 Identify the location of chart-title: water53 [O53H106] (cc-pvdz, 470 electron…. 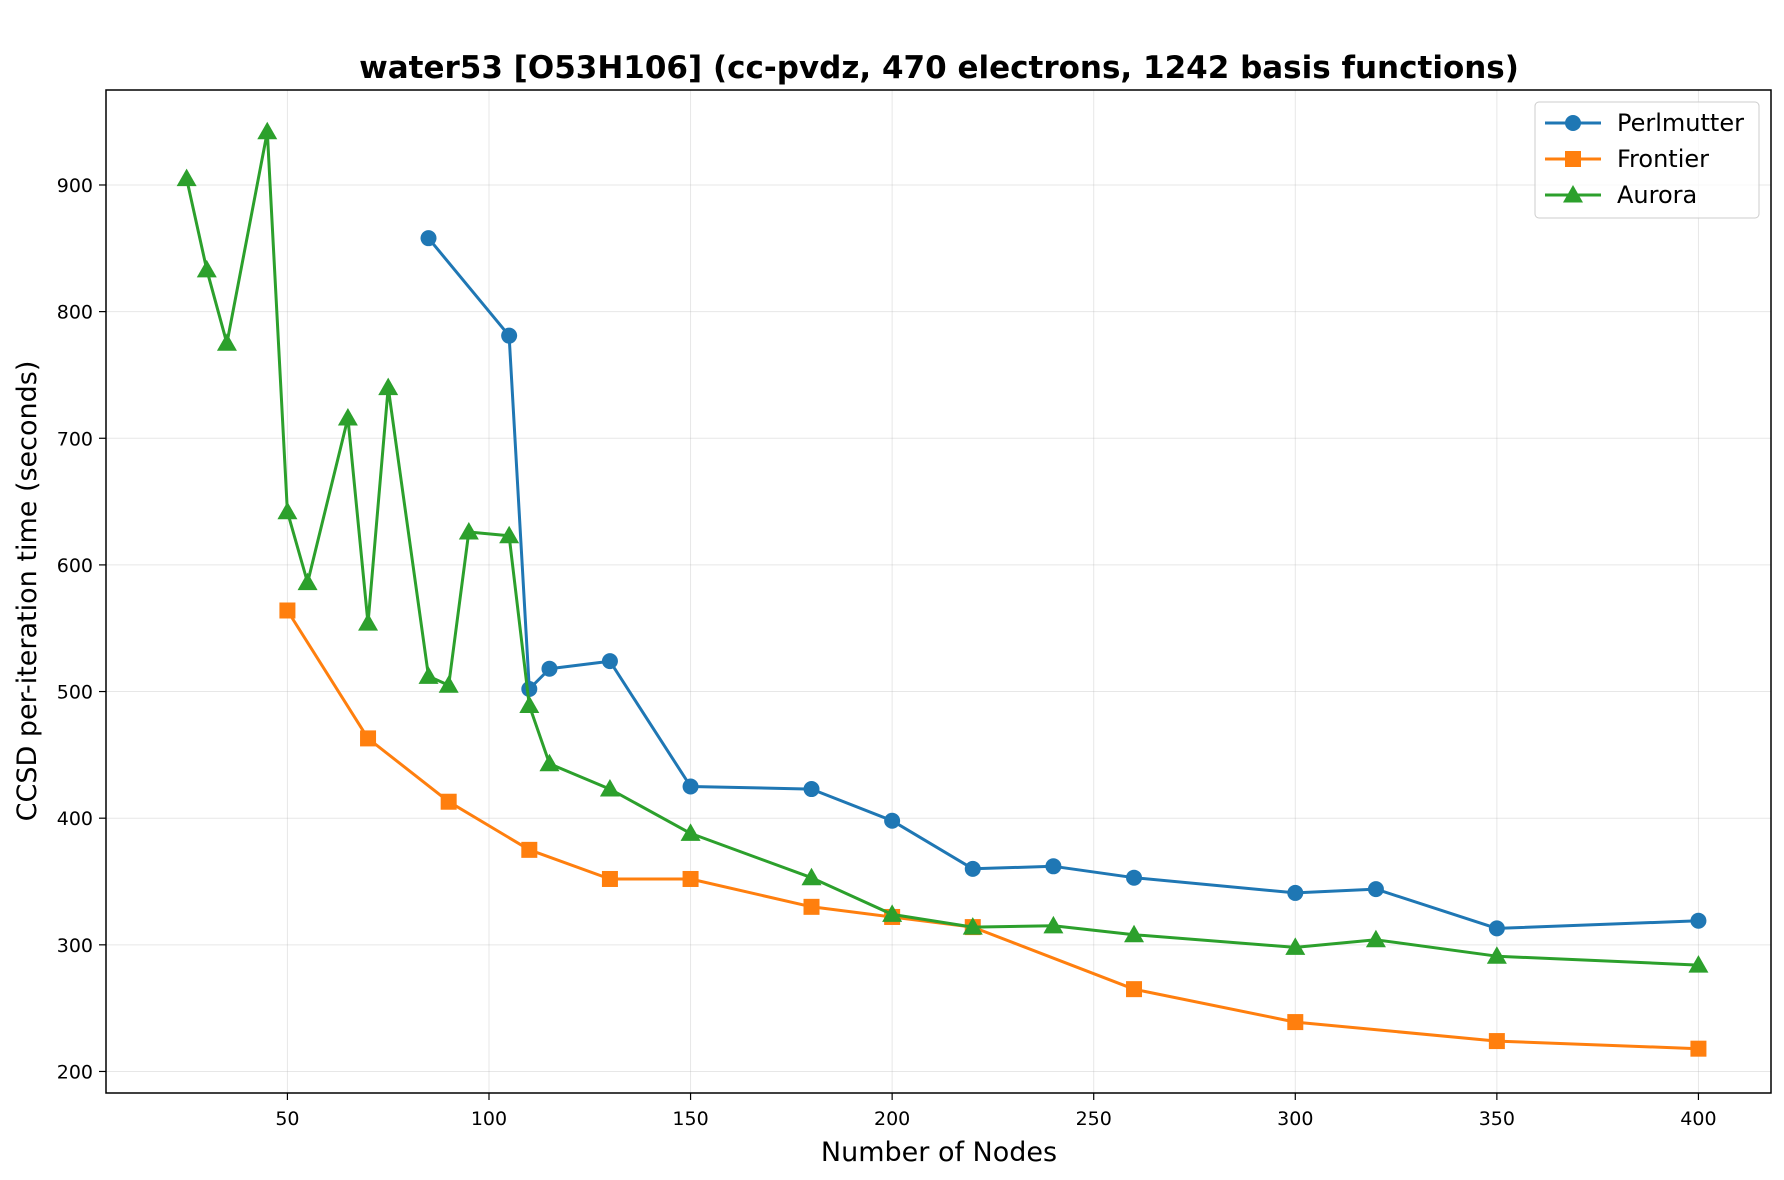
(939, 68).